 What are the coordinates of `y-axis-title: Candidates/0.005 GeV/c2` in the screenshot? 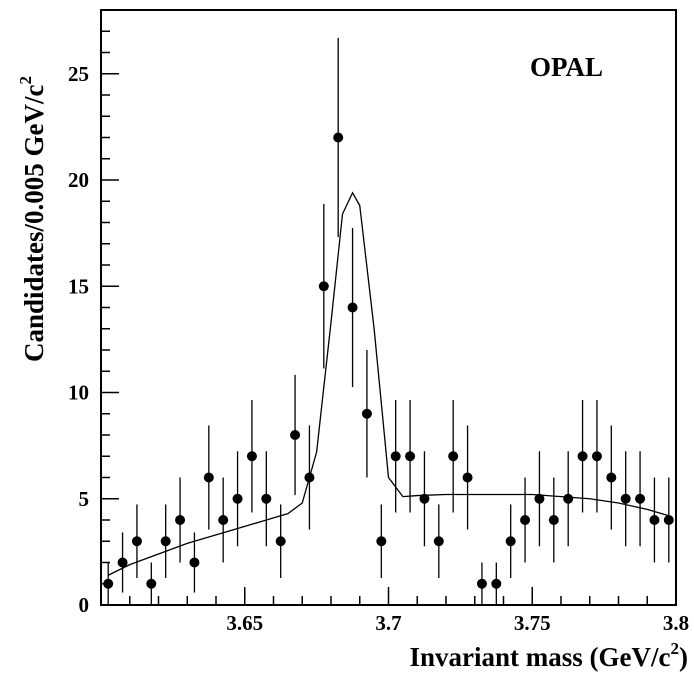 It's located at (32, 219).